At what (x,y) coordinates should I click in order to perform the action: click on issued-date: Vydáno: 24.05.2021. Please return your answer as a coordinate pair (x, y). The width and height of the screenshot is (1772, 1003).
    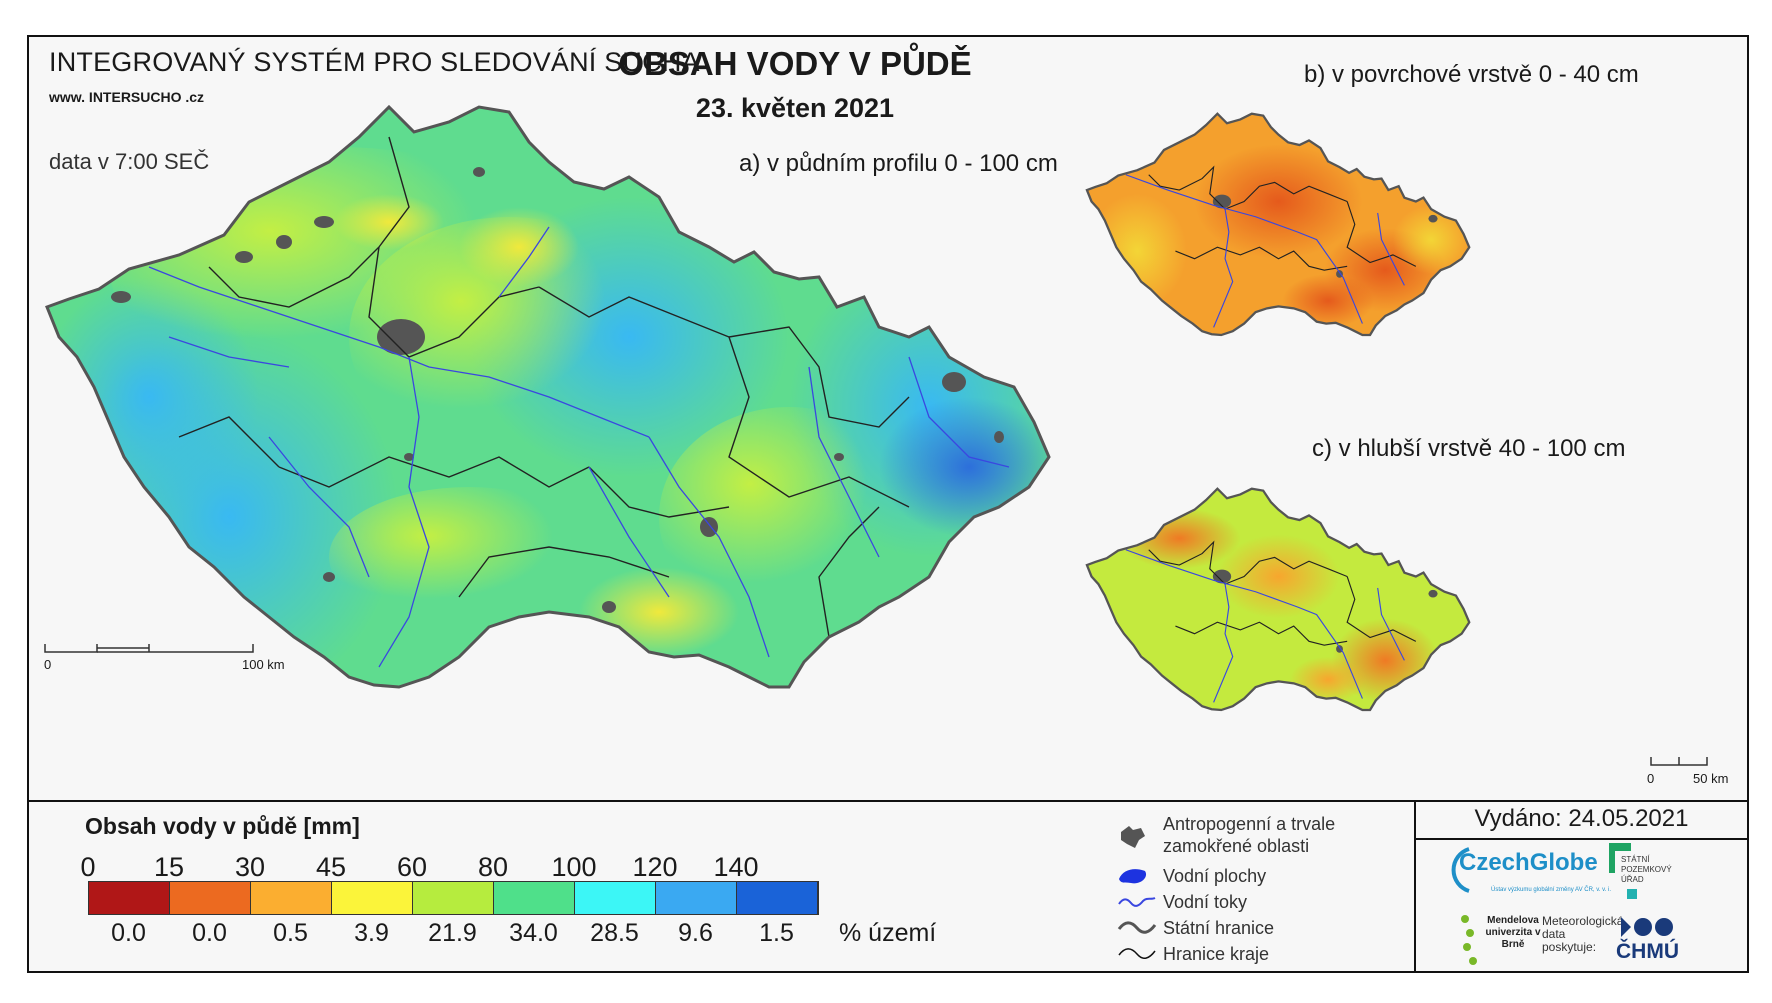
    Looking at the image, I should click on (1581, 818).